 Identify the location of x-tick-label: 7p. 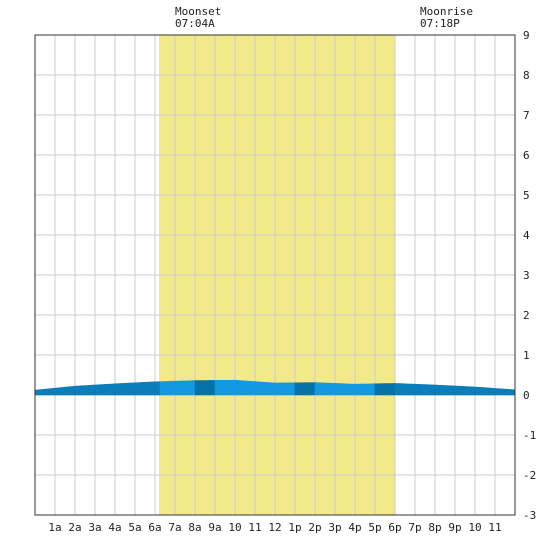
(414, 527).